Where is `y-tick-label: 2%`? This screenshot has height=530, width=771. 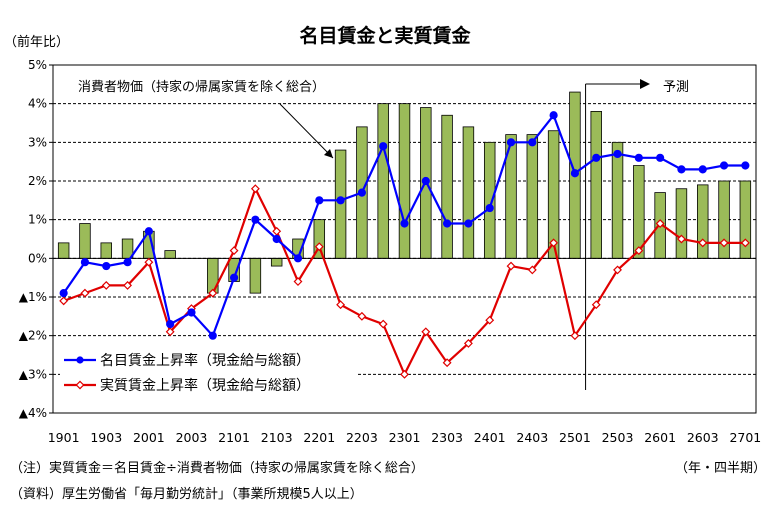 y-tick-label: 2% is located at coordinates (37, 181).